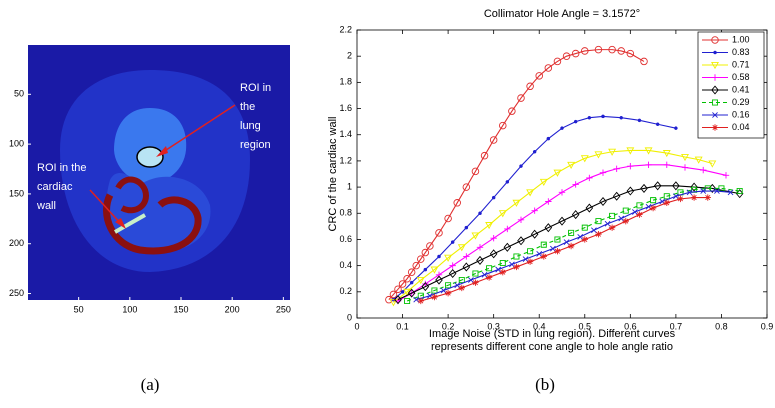 Image resolution: width=775 pixels, height=408 pixels. What do you see at coordinates (345, 82) in the screenshot?
I see `y-tick-label: 1.8` at bounding box center [345, 82].